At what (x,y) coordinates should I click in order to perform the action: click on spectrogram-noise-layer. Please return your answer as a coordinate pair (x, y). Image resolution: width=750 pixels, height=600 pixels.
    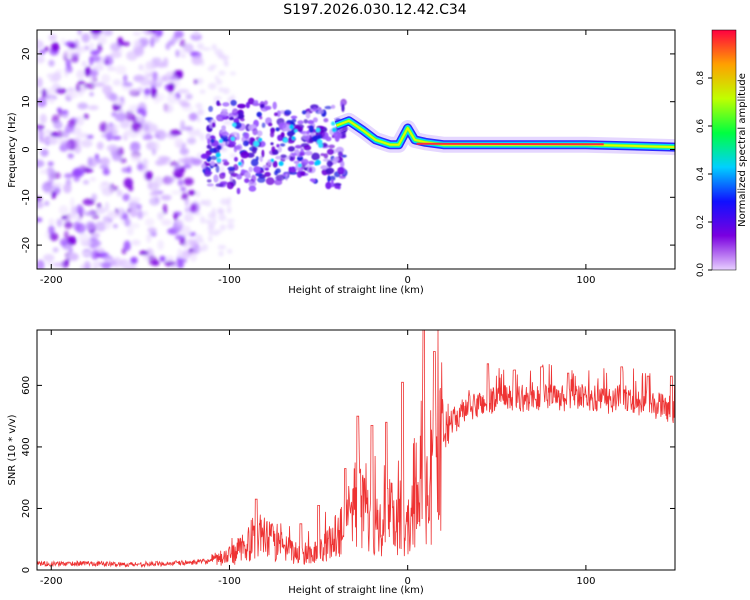
    Looking at the image, I should click on (137, 149).